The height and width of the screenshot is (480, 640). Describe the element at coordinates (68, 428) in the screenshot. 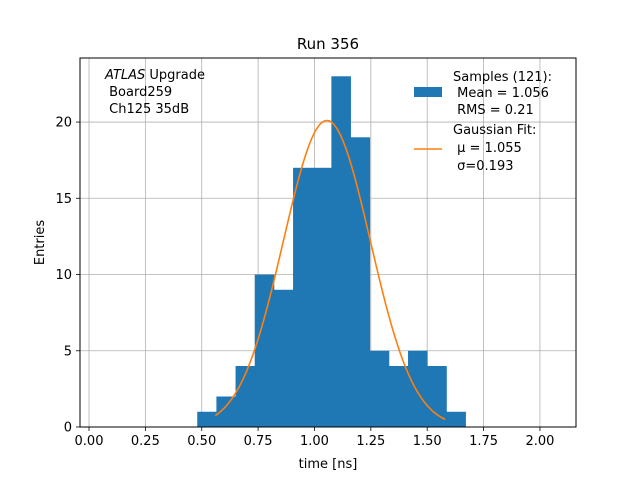

I see `y-tick-label-0: 0` at that location.